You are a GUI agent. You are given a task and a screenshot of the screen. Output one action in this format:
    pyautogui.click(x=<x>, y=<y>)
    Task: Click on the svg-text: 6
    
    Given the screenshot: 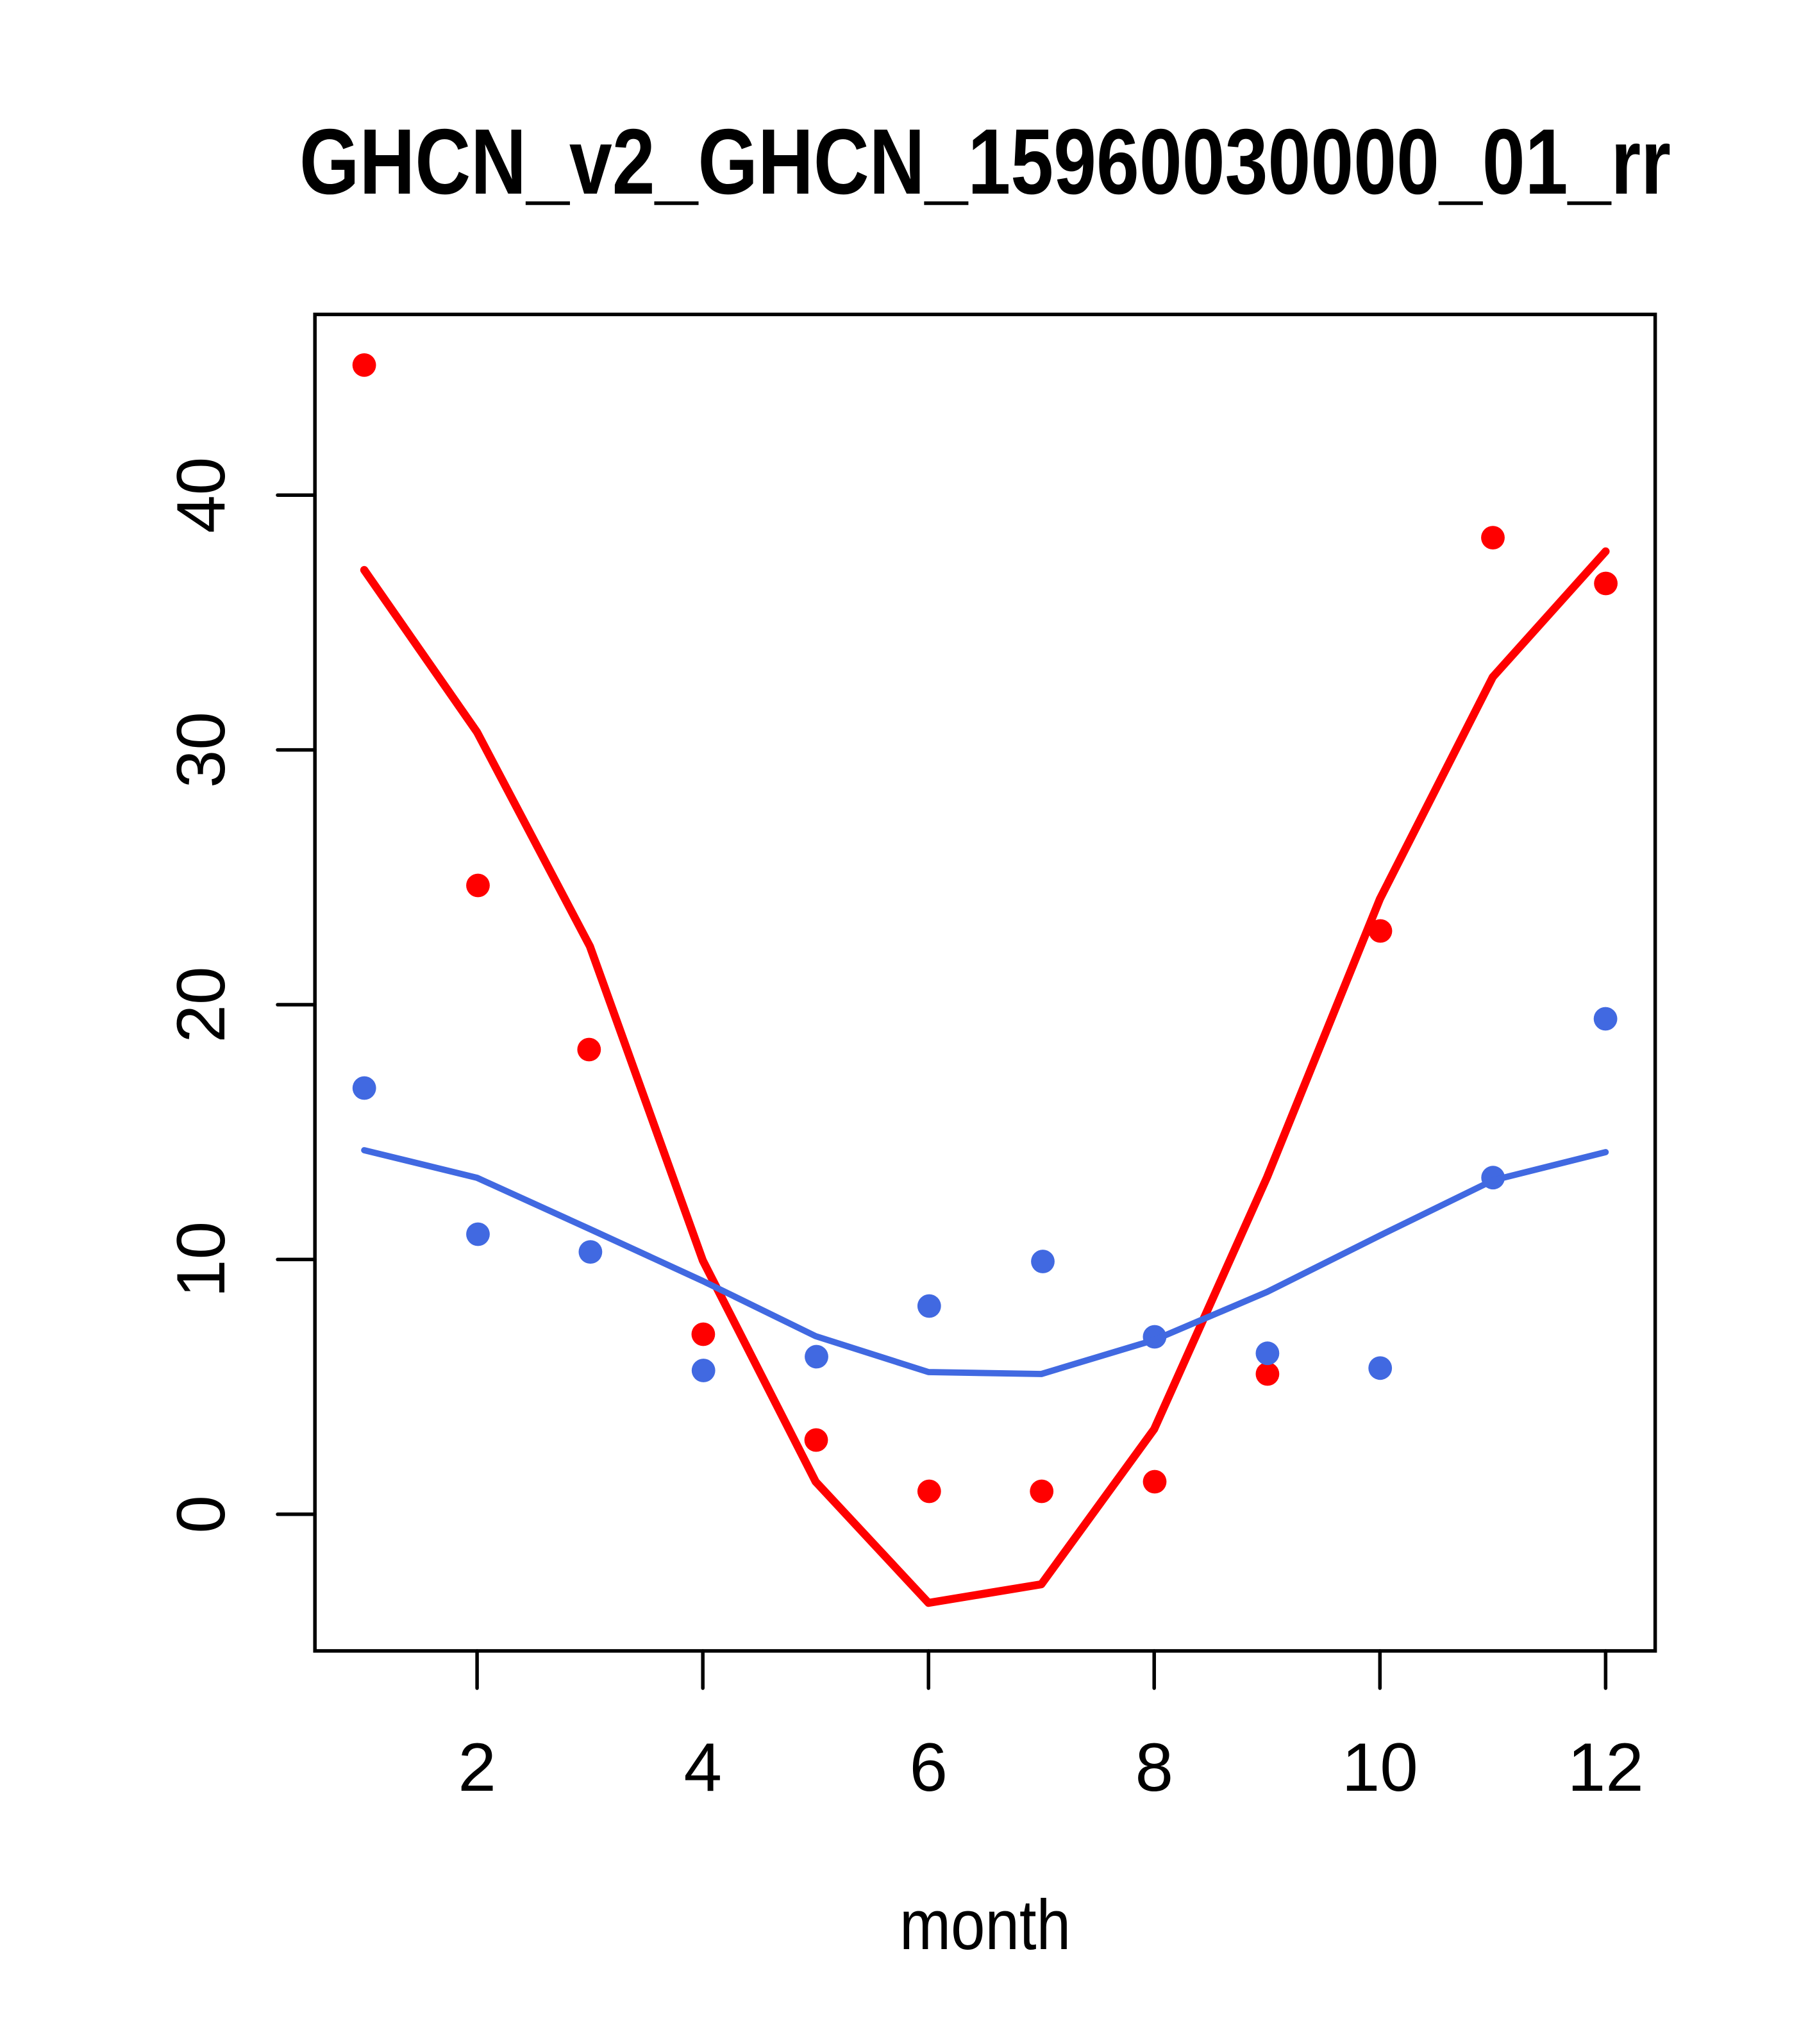 What is the action you would take?
    pyautogui.click(x=929, y=1767)
    